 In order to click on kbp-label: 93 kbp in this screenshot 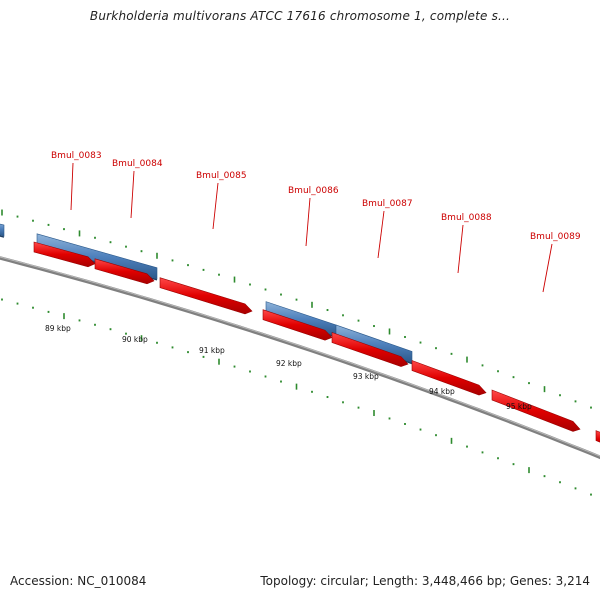, I will do `click(366, 376)`.